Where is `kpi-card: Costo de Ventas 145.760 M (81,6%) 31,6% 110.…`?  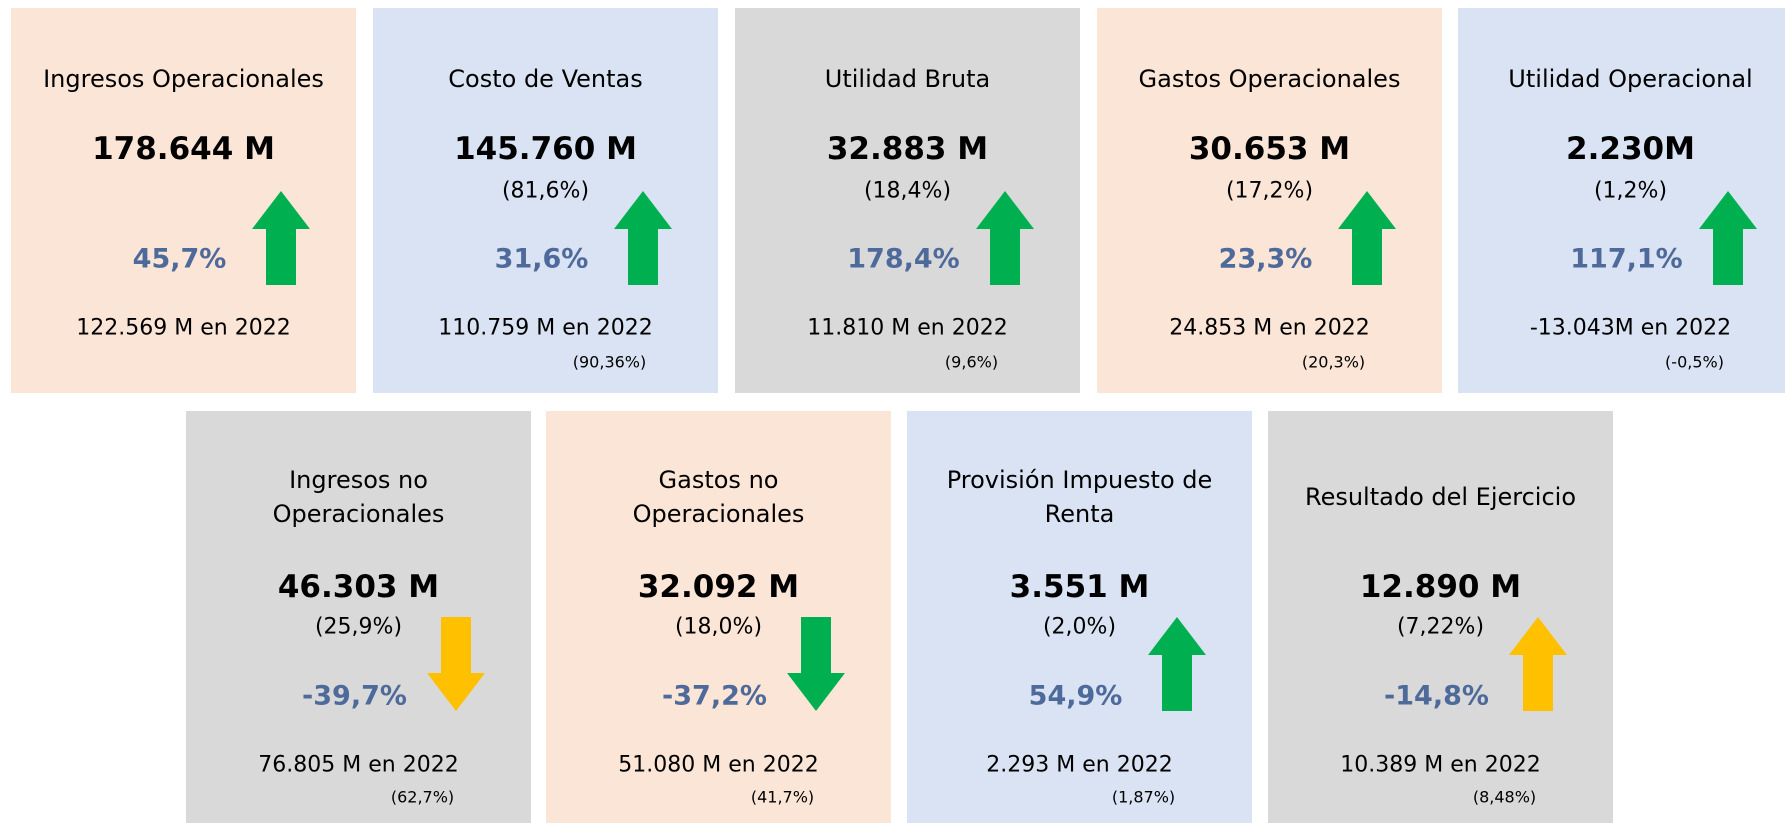
kpi-card: Costo de Ventas 145.760 M (81,6%) 31,6% 110.… is located at coordinates (545, 200).